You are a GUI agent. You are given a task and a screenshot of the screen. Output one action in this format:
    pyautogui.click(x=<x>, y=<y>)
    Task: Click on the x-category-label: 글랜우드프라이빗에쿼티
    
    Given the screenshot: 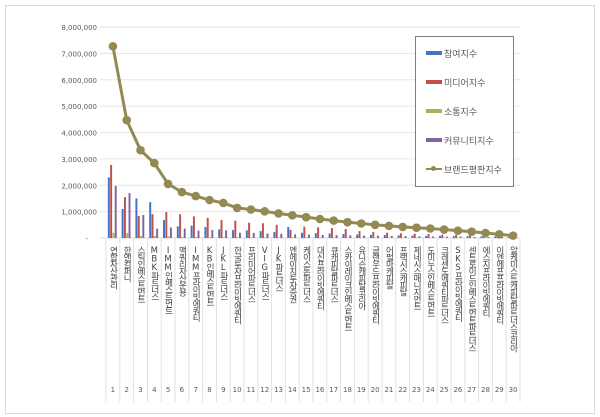 What is the action you would take?
    pyautogui.click(x=375, y=285)
    